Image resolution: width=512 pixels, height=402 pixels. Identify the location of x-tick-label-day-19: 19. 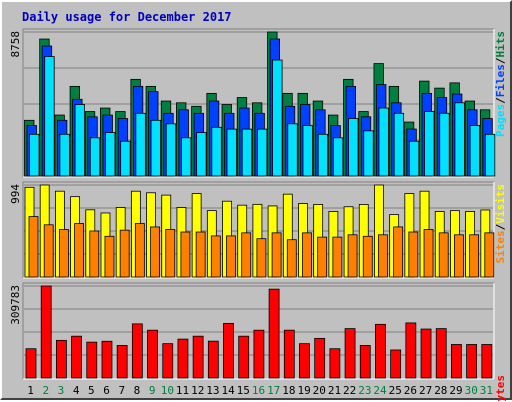
(303, 390).